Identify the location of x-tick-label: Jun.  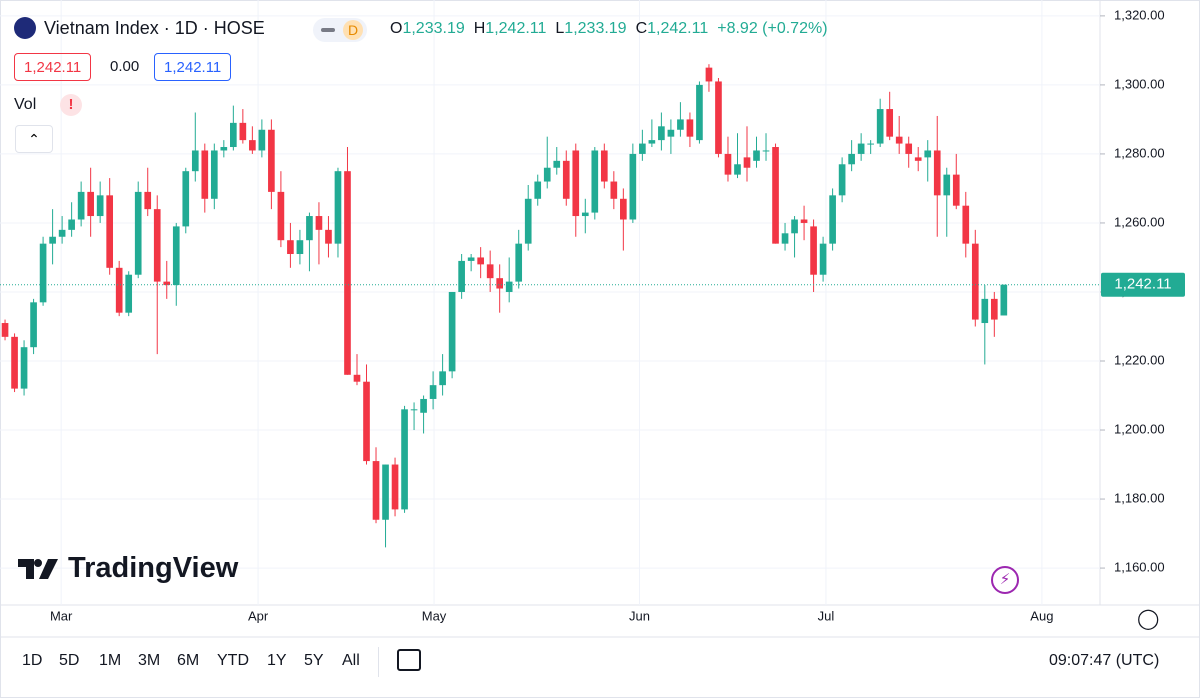
(639, 615).